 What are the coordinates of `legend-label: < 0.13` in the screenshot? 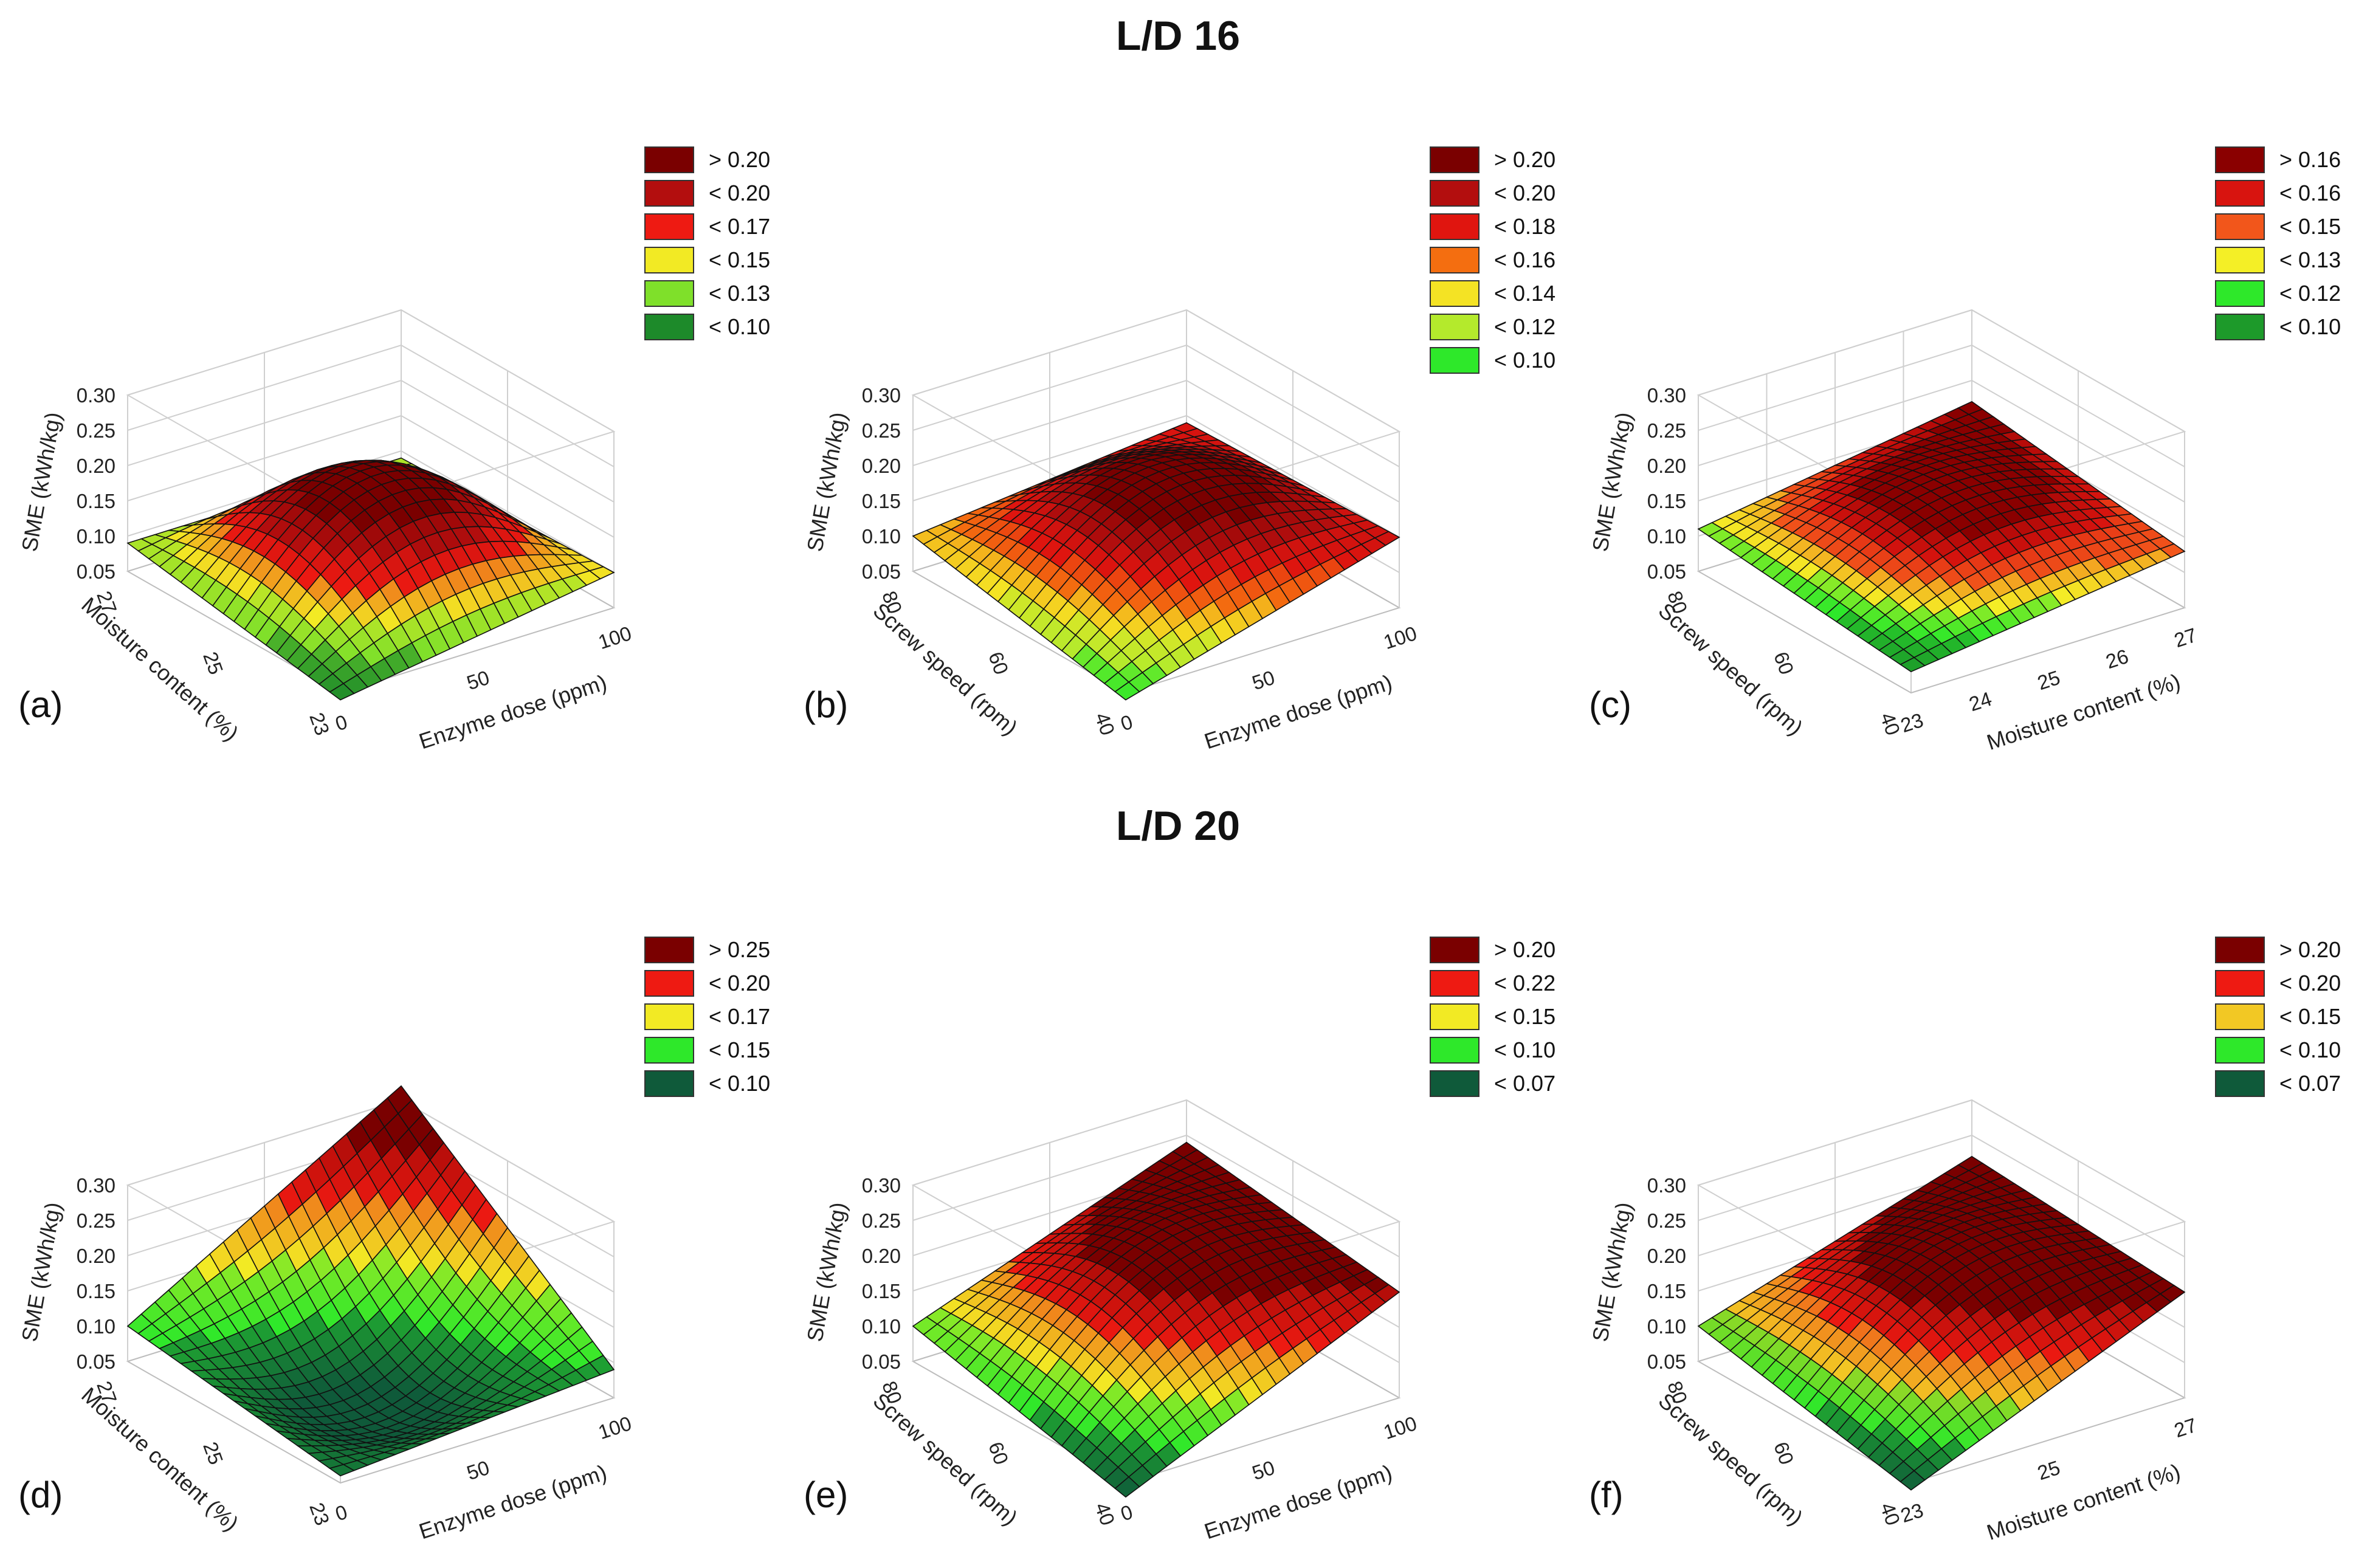 It's located at (2310, 259).